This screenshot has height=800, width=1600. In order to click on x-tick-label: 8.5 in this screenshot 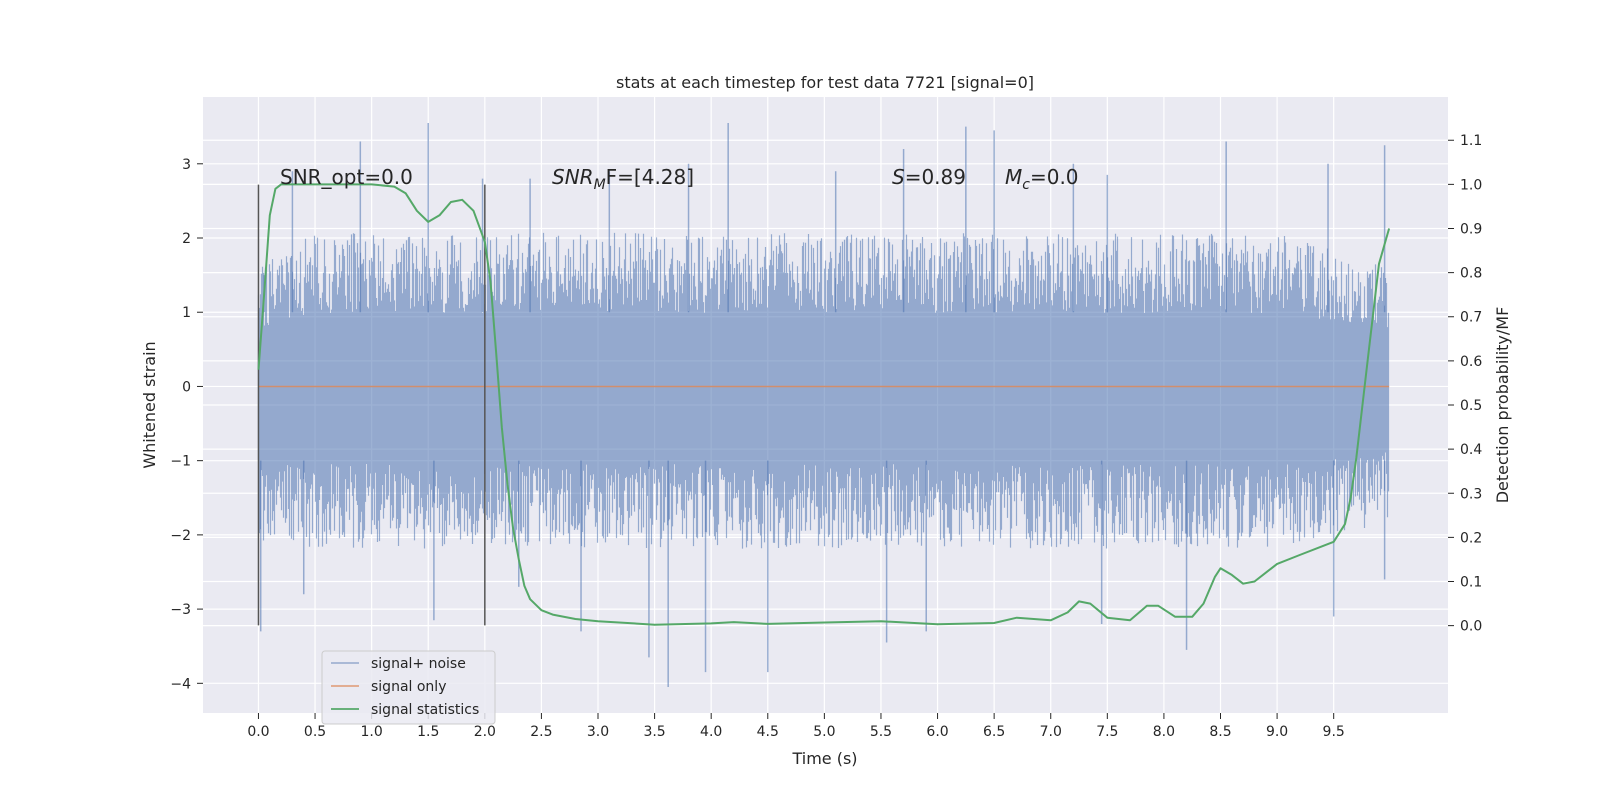, I will do `click(1220, 732)`.